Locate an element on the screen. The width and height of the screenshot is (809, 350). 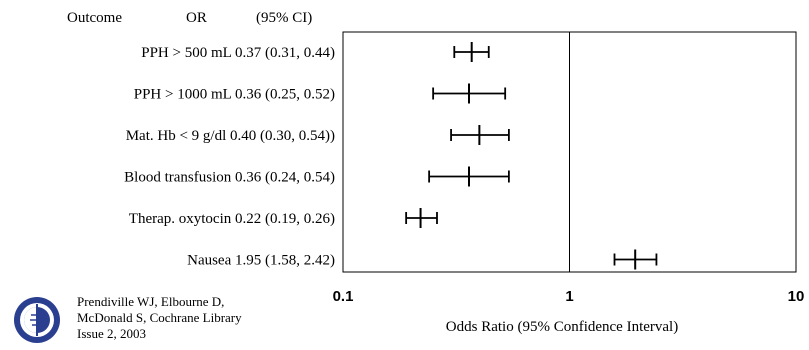
forest-row: Blood transfusion 0.36 (0.24, 0.54) is located at coordinates (317, 176).